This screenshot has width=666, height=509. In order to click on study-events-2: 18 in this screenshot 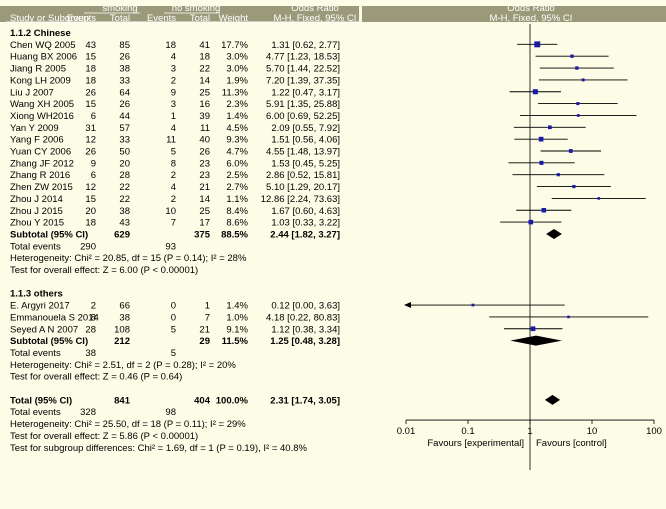, I will do `click(170, 45)`.